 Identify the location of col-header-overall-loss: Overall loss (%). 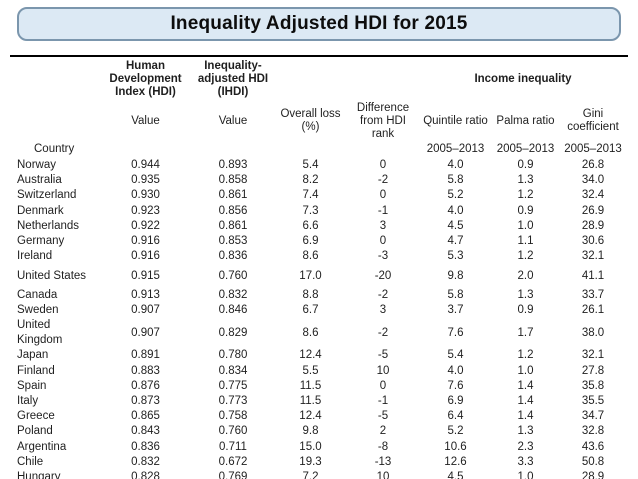
(310, 120).